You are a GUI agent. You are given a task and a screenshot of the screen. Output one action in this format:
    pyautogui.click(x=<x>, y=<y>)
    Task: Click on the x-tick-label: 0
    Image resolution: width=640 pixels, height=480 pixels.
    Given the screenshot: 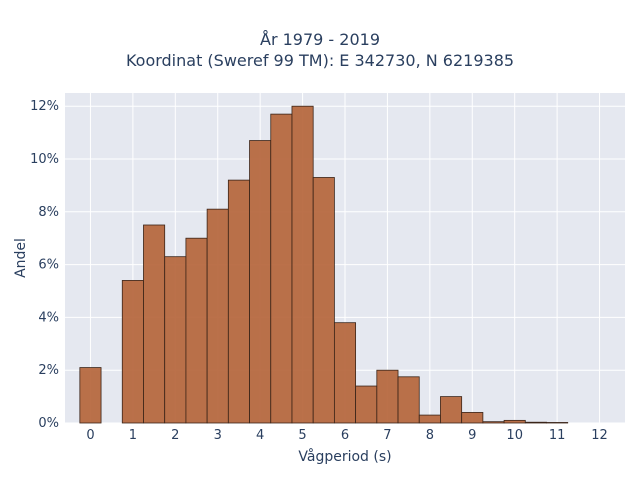 What is the action you would take?
    pyautogui.click(x=90, y=435)
    